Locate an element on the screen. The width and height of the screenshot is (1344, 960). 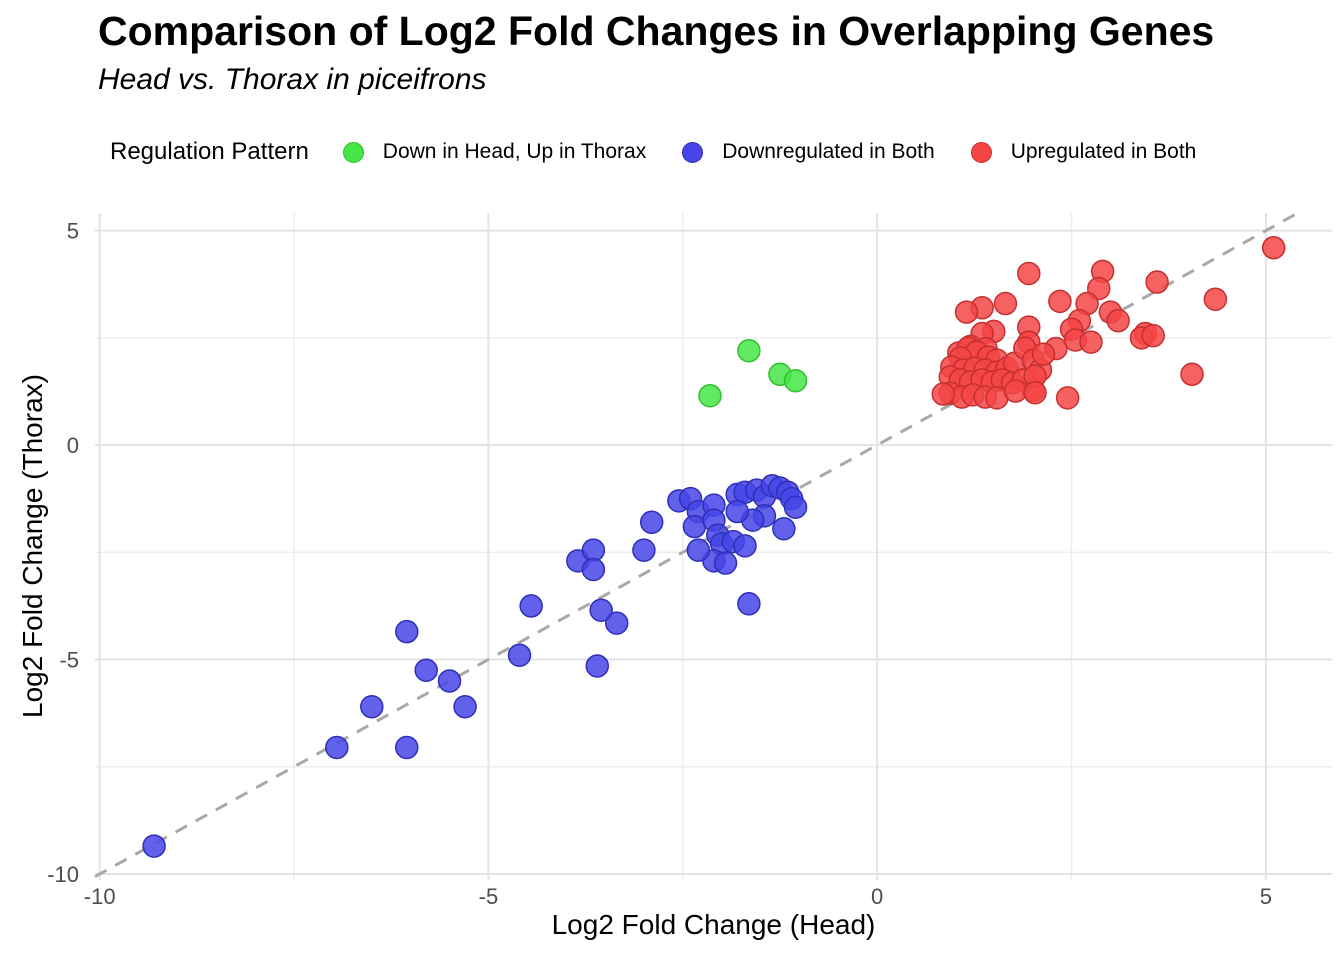
x-tick-label: 5 is located at coordinates (1266, 896).